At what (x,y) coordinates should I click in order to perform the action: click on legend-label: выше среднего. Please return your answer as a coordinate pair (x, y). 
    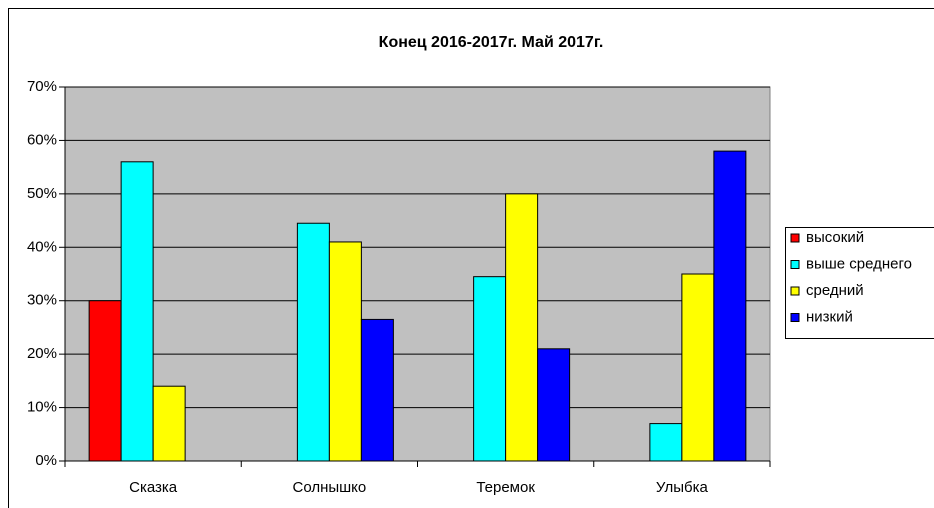
    Looking at the image, I should click on (859, 263).